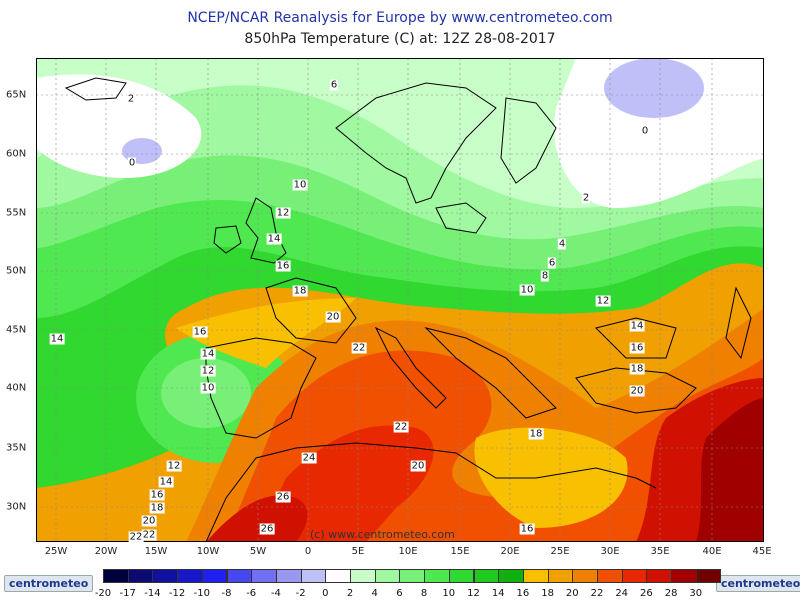  Describe the element at coordinates (201, 593) in the screenshot. I see `legend-label: -10` at that location.